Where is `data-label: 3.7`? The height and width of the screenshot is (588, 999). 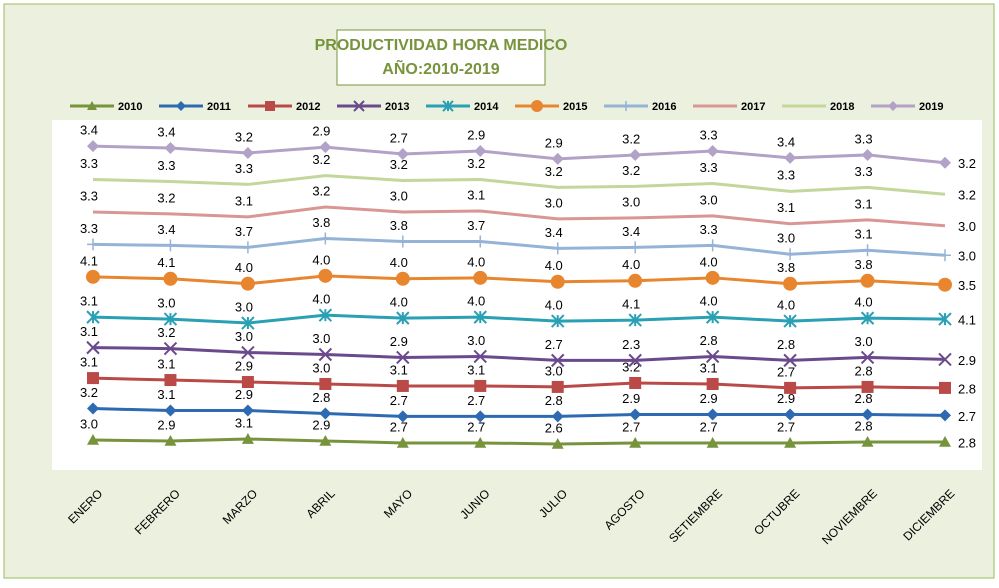
data-label: 3.7 is located at coordinates (476, 225).